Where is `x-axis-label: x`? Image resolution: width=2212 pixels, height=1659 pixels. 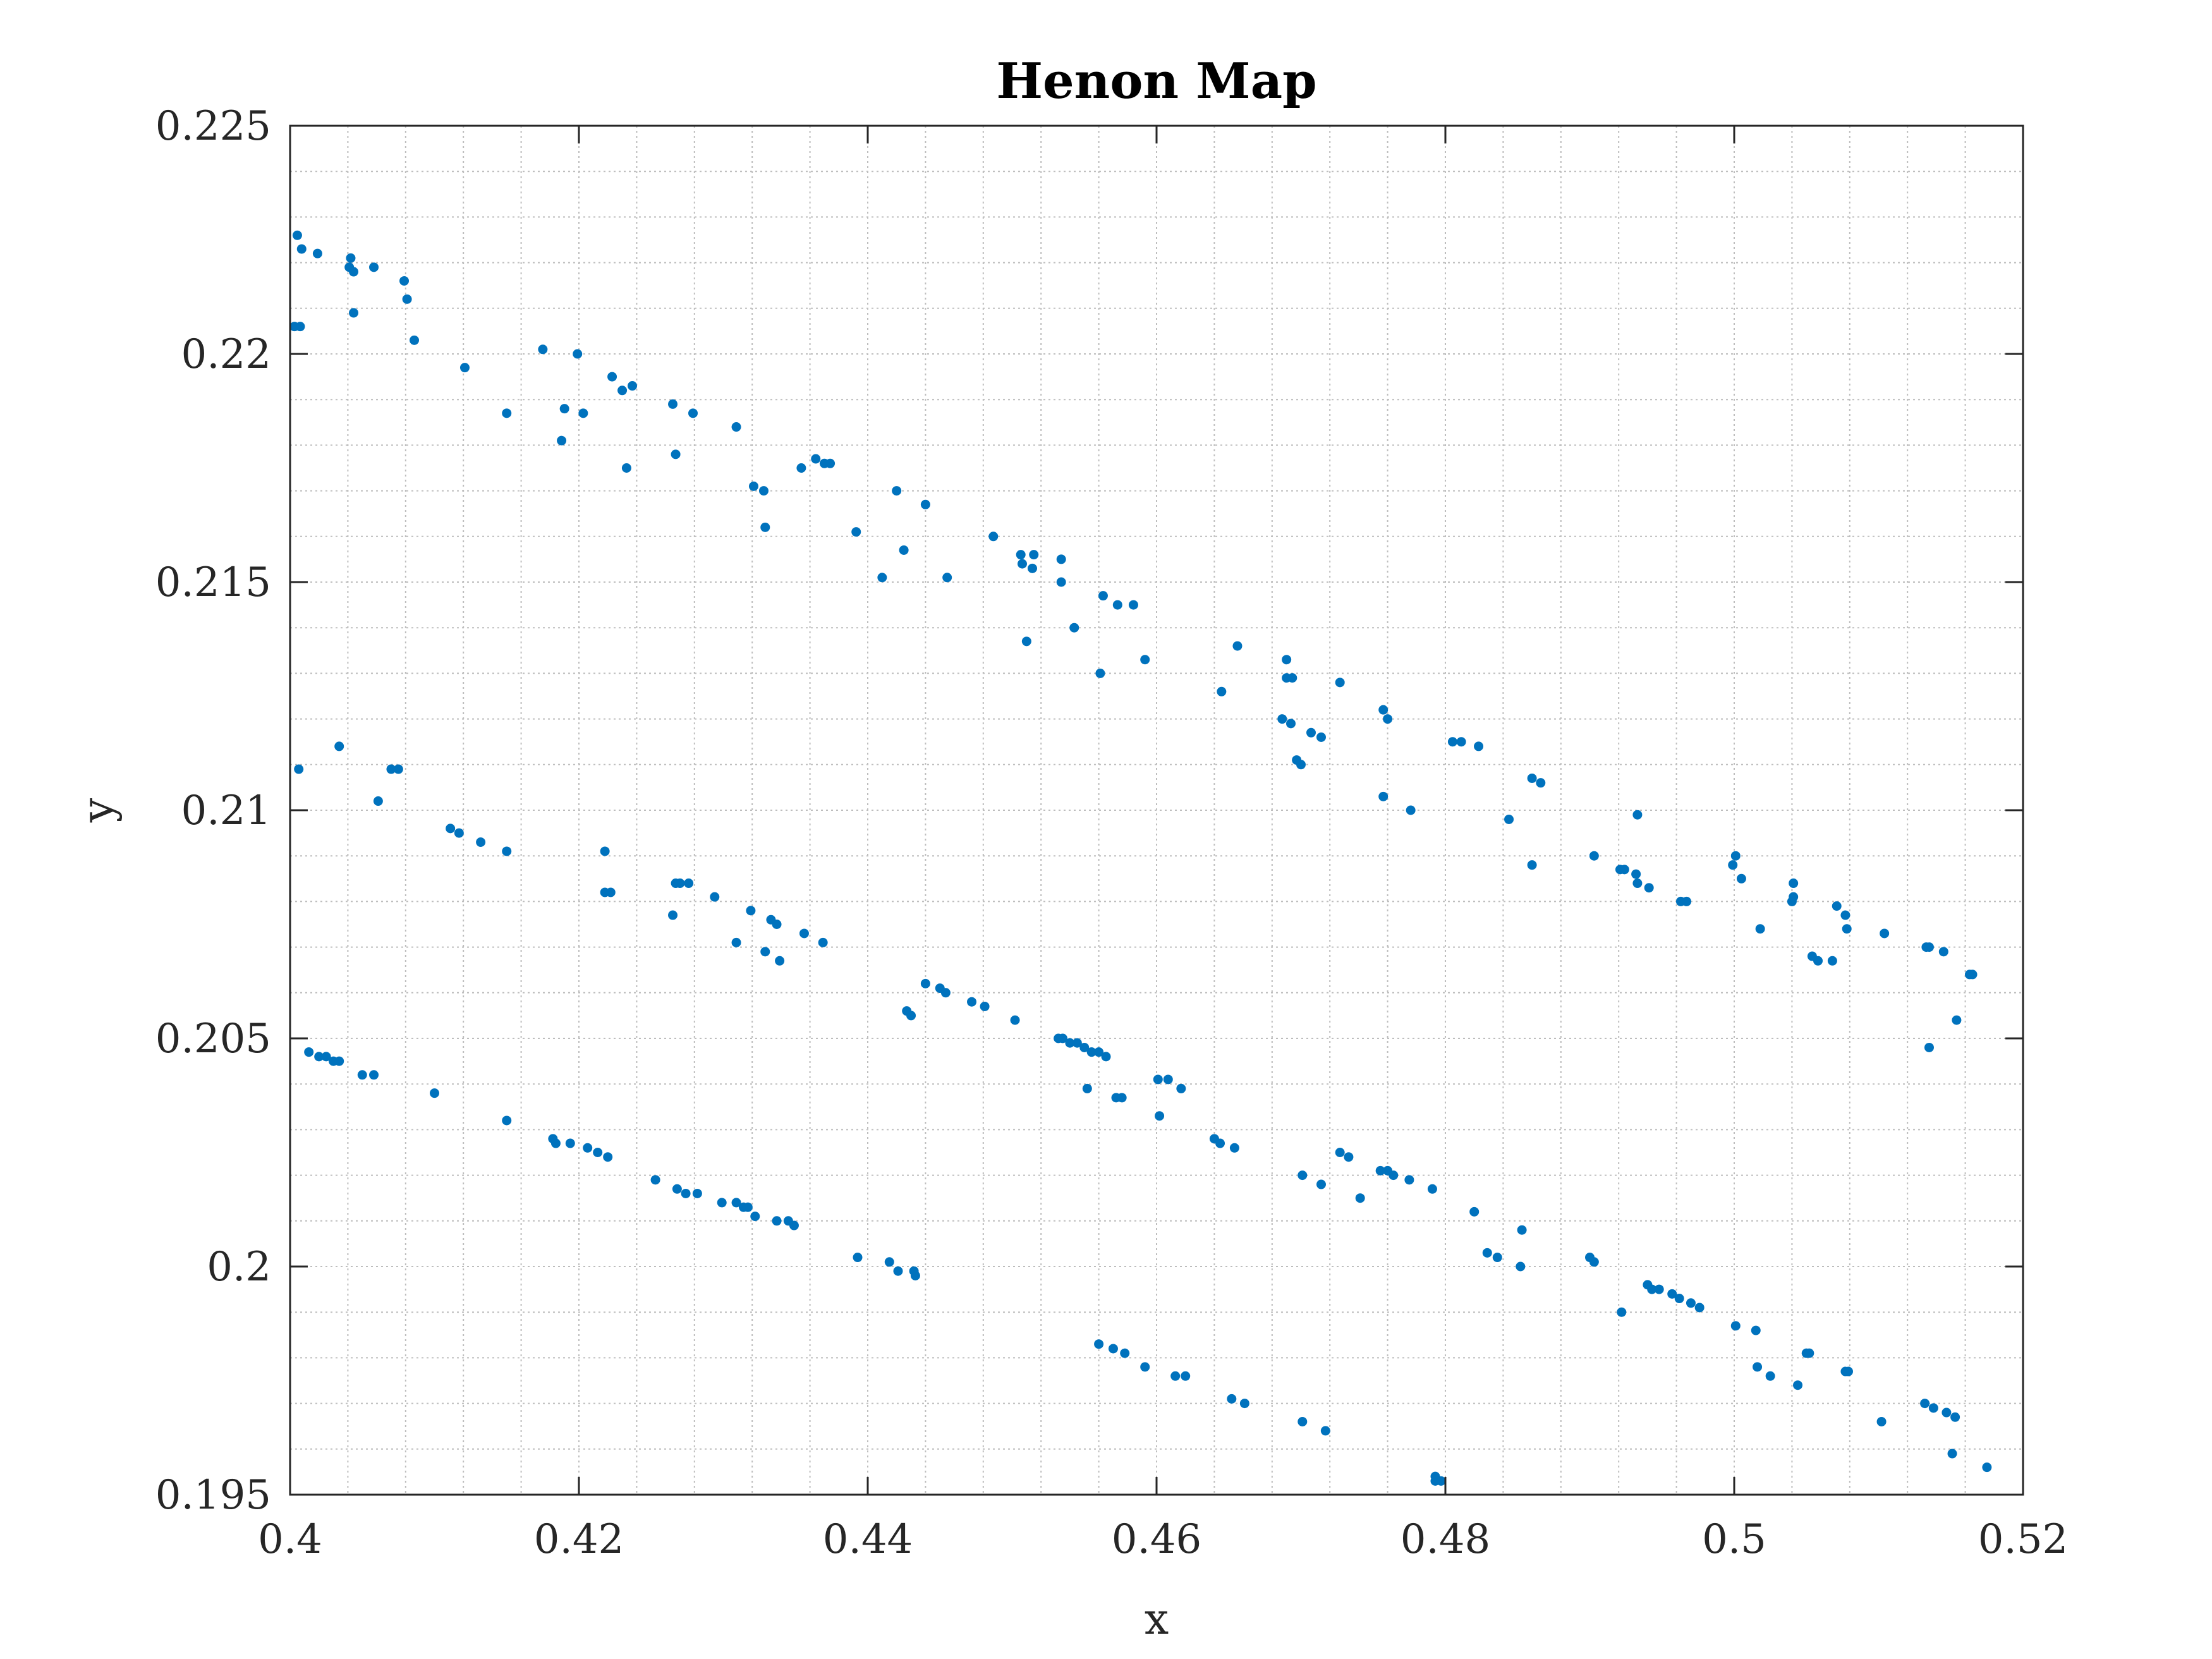
x-axis-label: x is located at coordinates (1157, 1619).